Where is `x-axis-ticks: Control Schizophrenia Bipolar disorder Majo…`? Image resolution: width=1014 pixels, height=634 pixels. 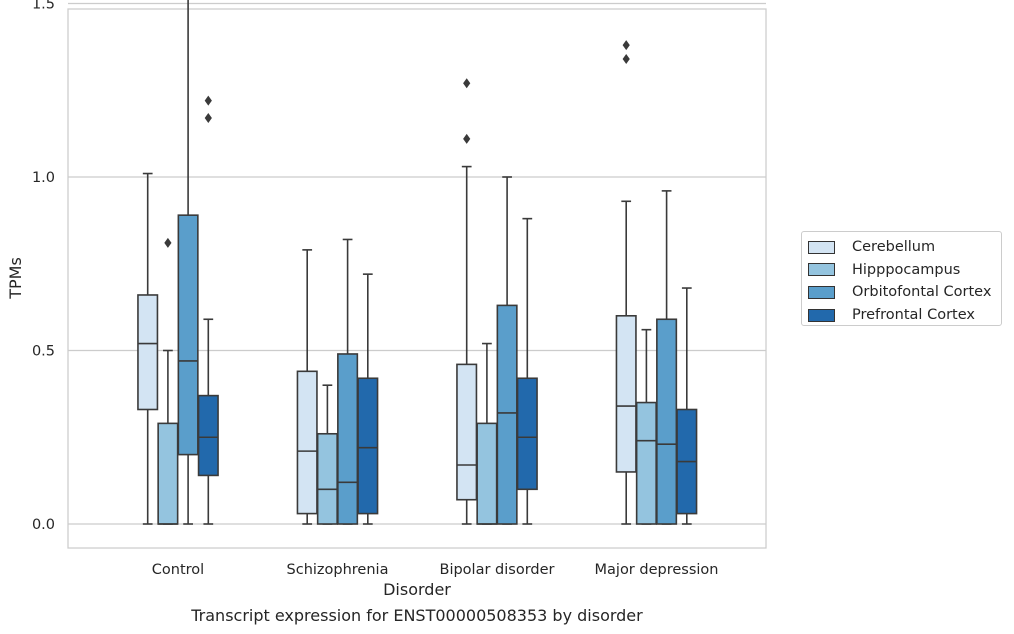 x-axis-ticks: Control Schizophrenia Bipolar disorder Majo… is located at coordinates (435, 570).